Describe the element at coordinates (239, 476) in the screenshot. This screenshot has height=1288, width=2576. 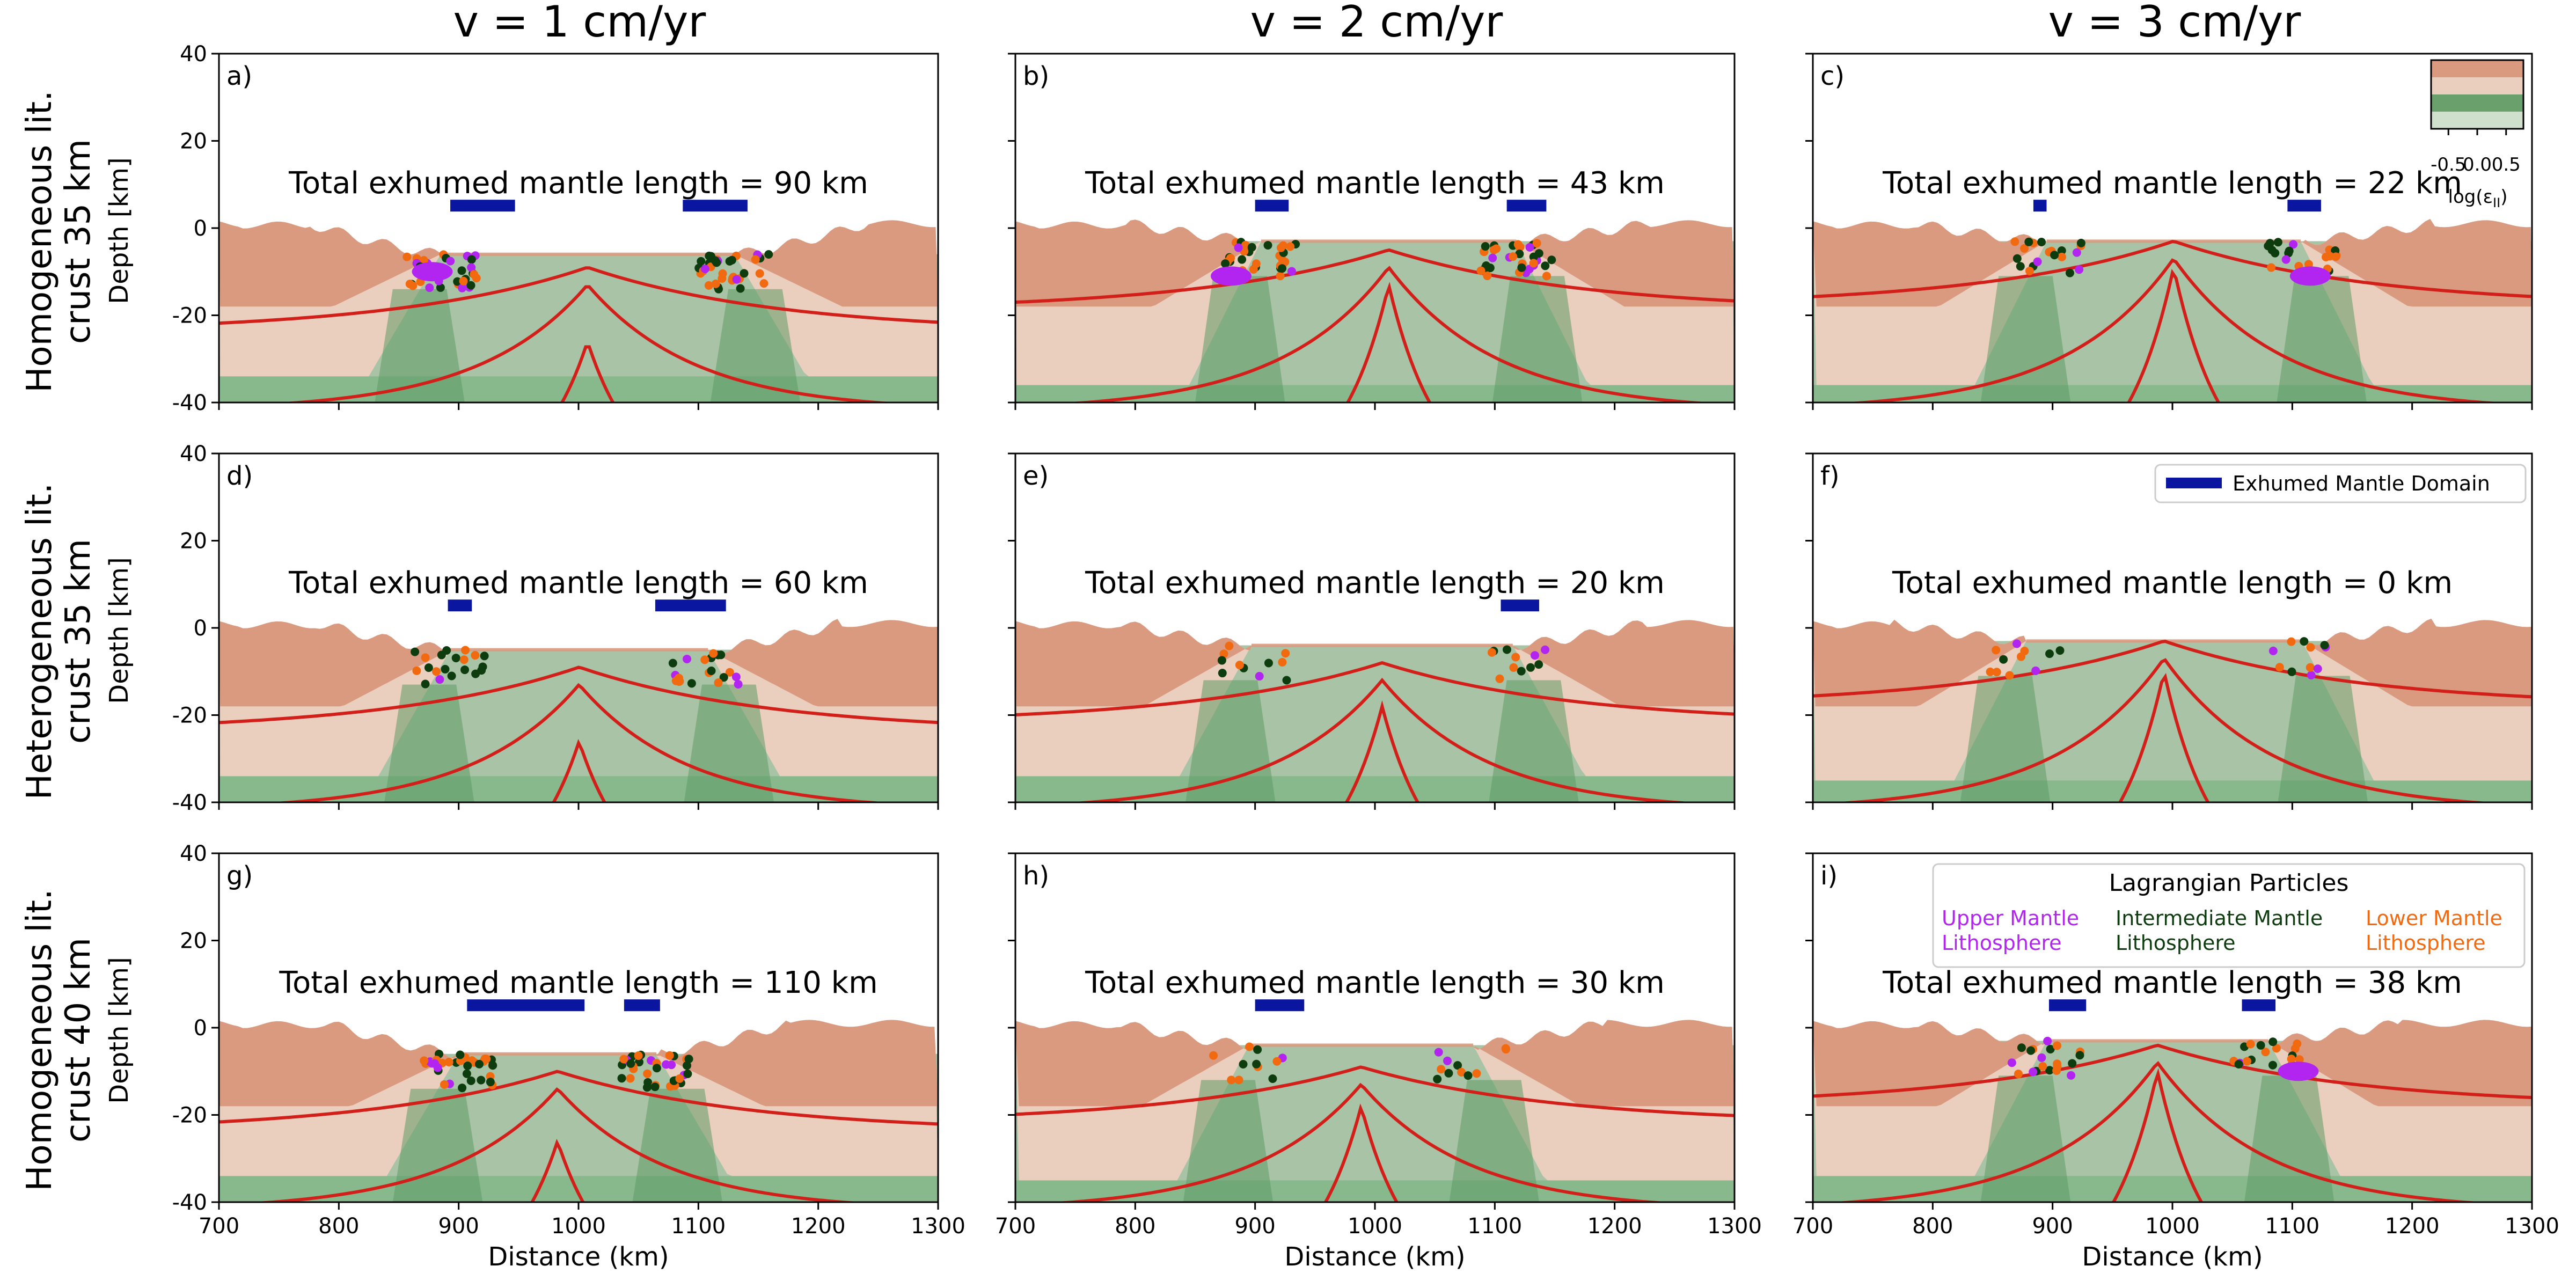
I see `panel-letter: d)` at that location.